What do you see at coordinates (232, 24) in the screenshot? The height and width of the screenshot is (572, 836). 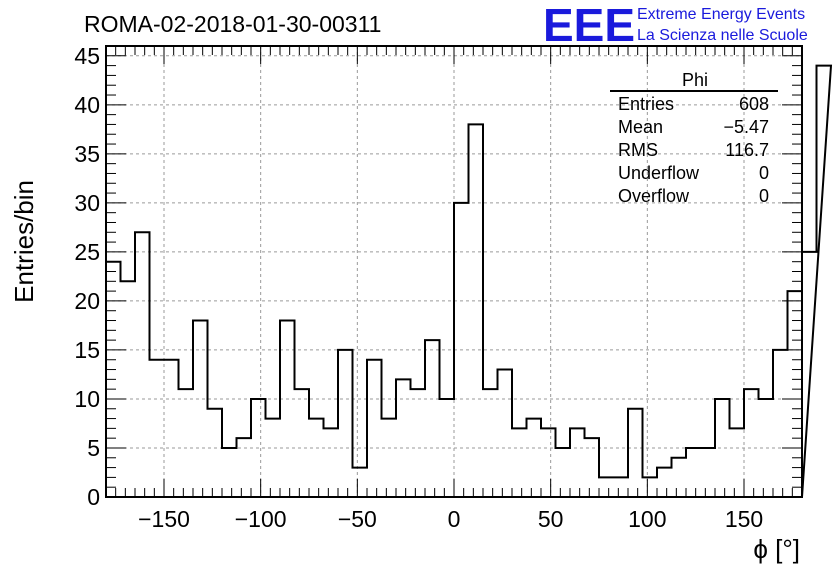 I see `chart-title: ROMA-02-2018-01-30-00311` at bounding box center [232, 24].